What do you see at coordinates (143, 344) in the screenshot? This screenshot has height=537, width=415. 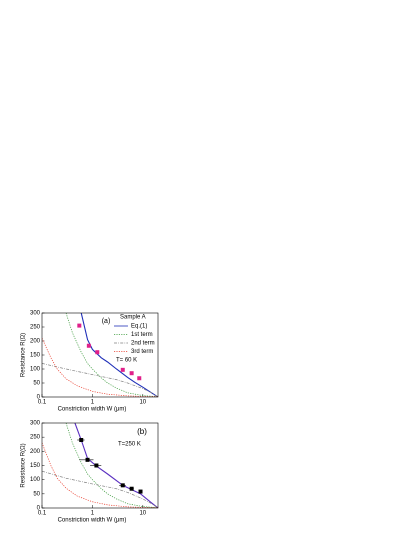 I see `legend-label: 2nd term` at bounding box center [143, 344].